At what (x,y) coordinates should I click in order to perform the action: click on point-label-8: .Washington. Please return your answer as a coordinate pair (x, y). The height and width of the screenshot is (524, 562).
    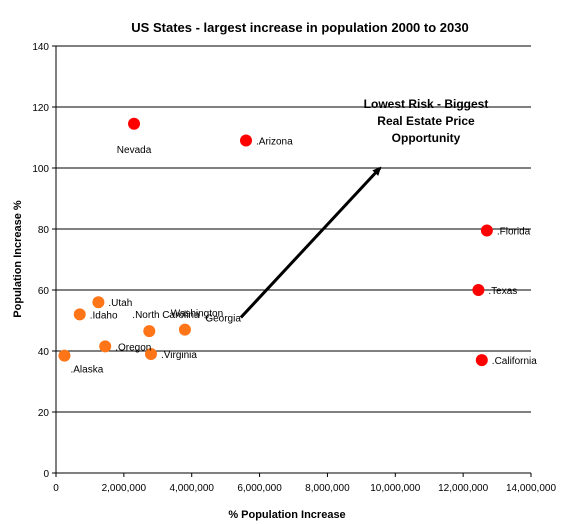
    Looking at the image, I should click on (195, 314).